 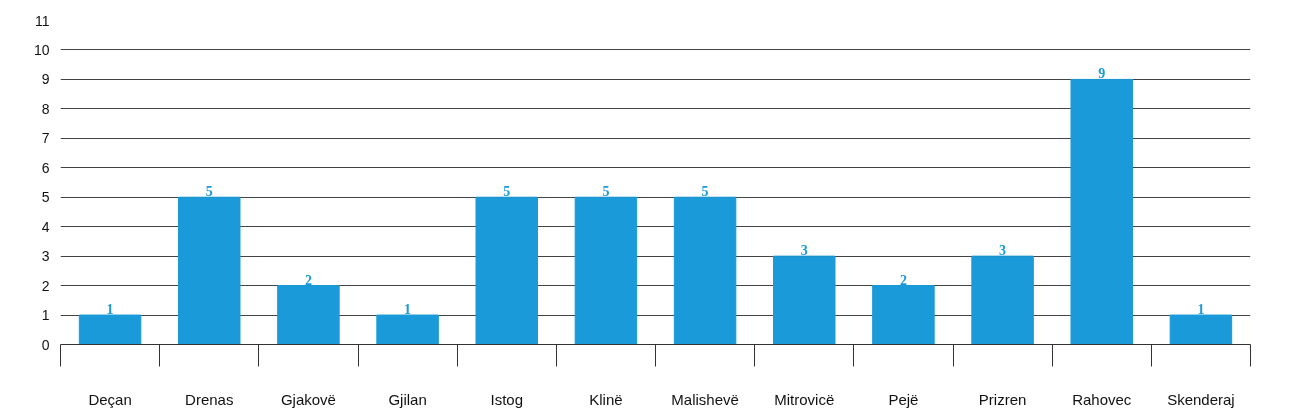 I want to click on x-tick-label: Skenderaj, so click(x=1201, y=399).